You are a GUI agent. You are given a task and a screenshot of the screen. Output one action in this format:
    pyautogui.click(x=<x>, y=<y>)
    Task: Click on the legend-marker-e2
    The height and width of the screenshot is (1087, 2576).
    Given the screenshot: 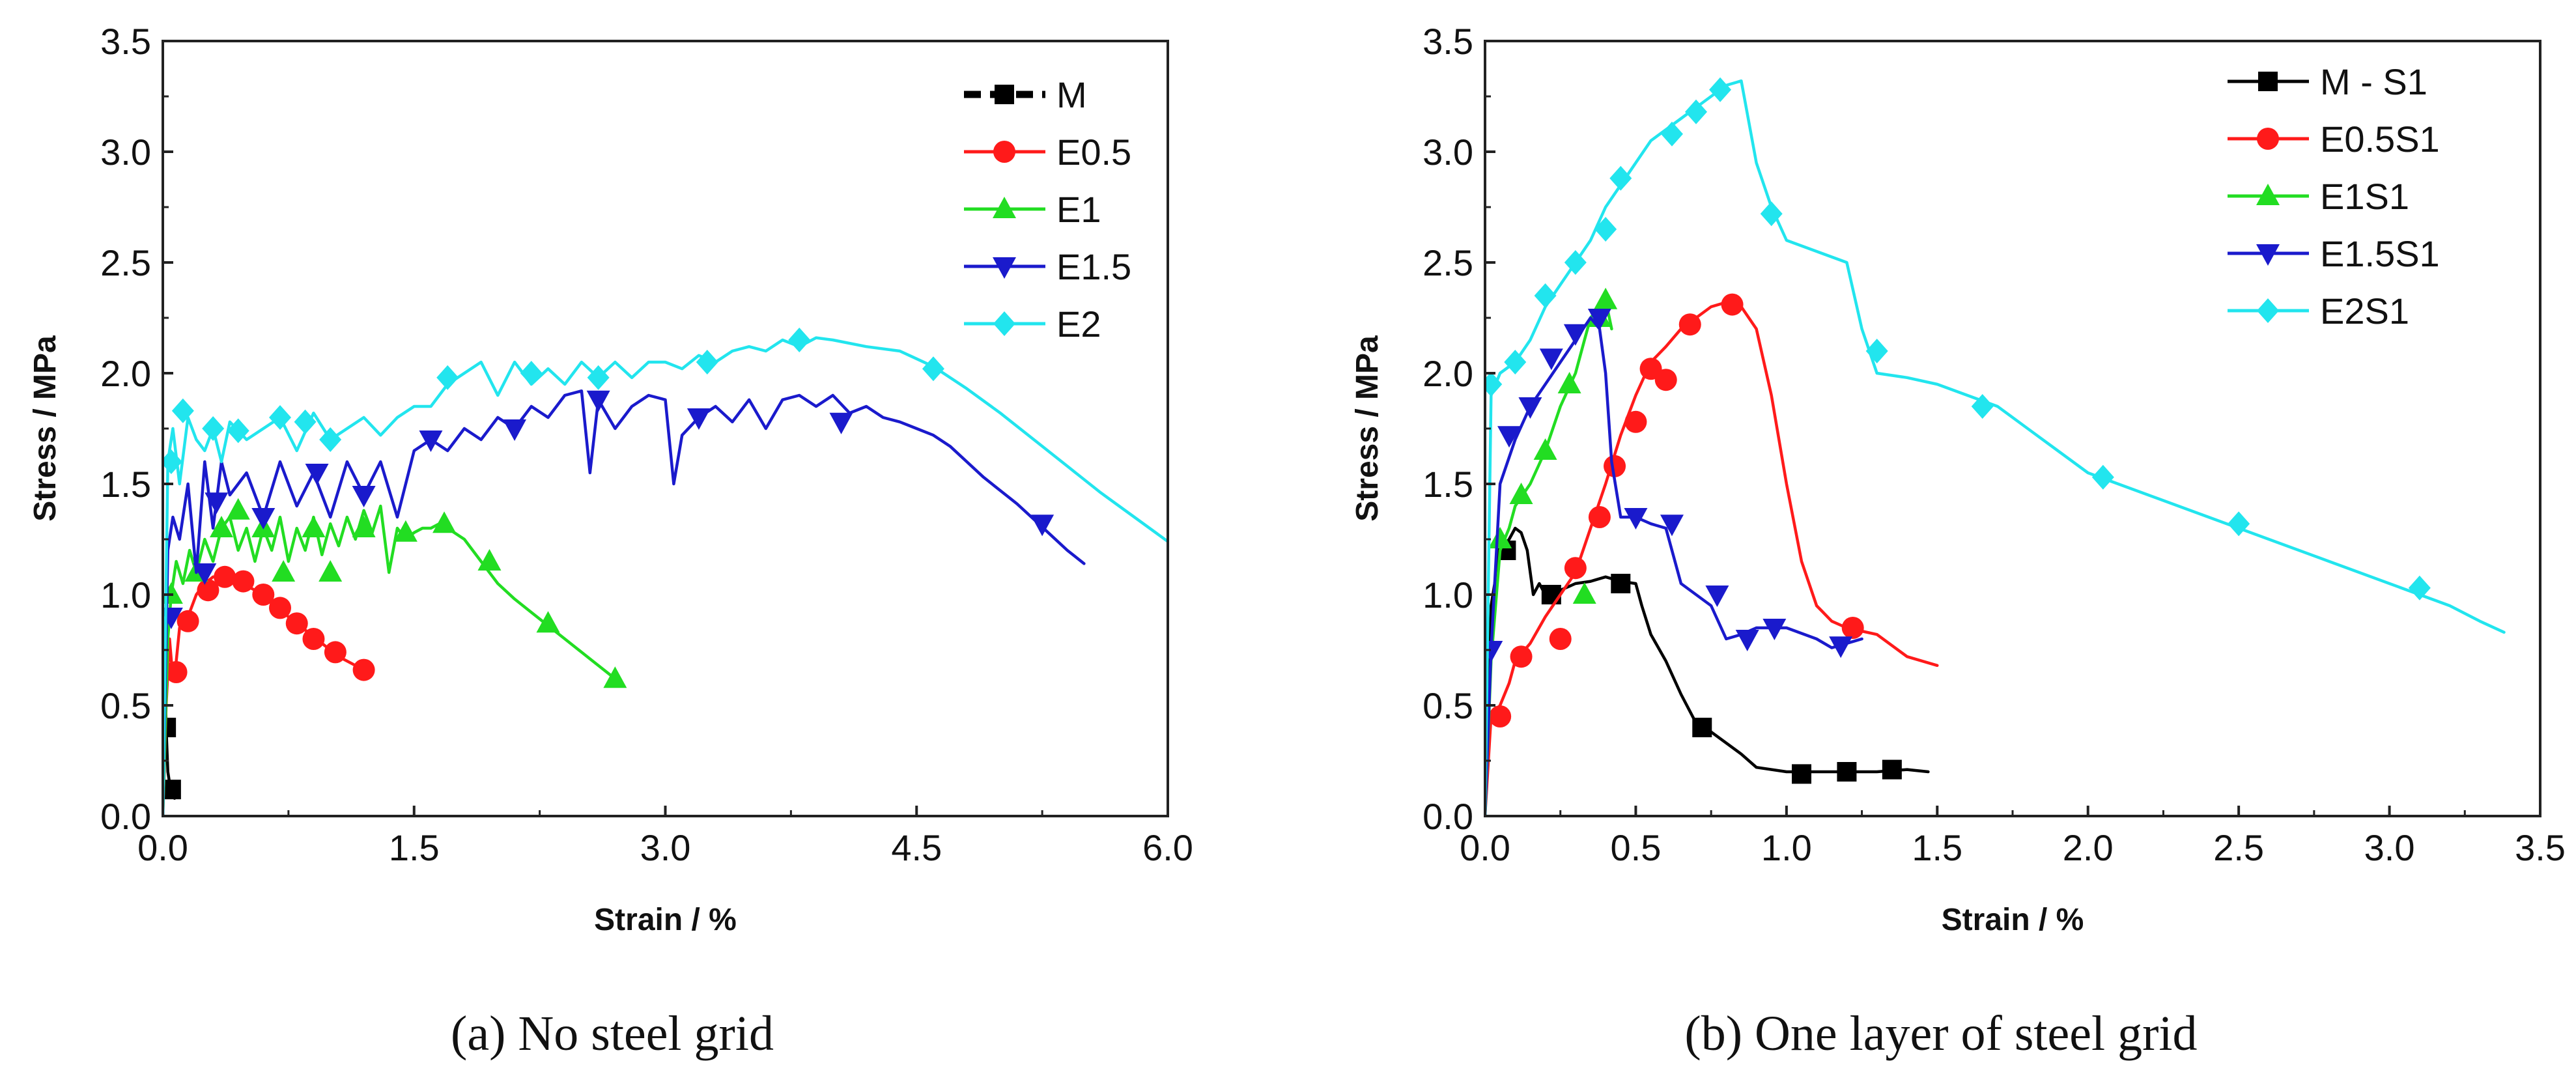 What is the action you would take?
    pyautogui.click(x=1004, y=323)
    